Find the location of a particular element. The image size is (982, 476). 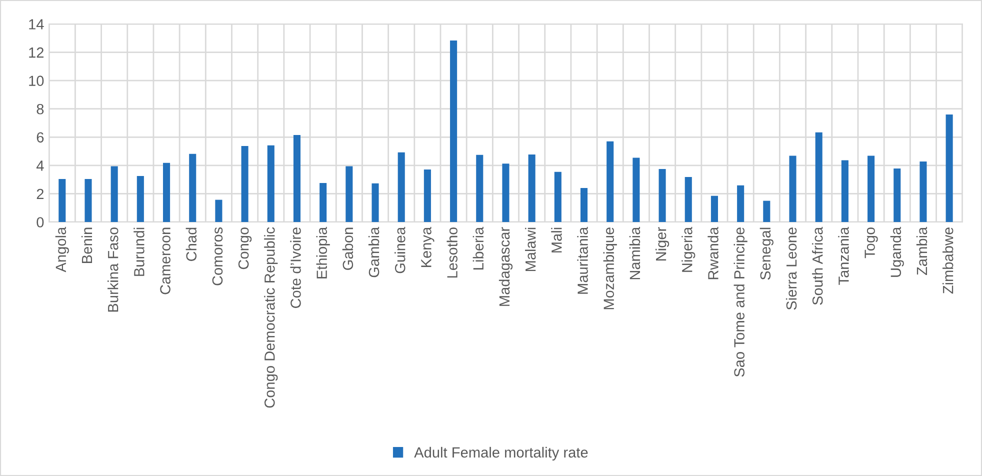

x-tick-label: Burkina Faso is located at coordinates (113, 269).